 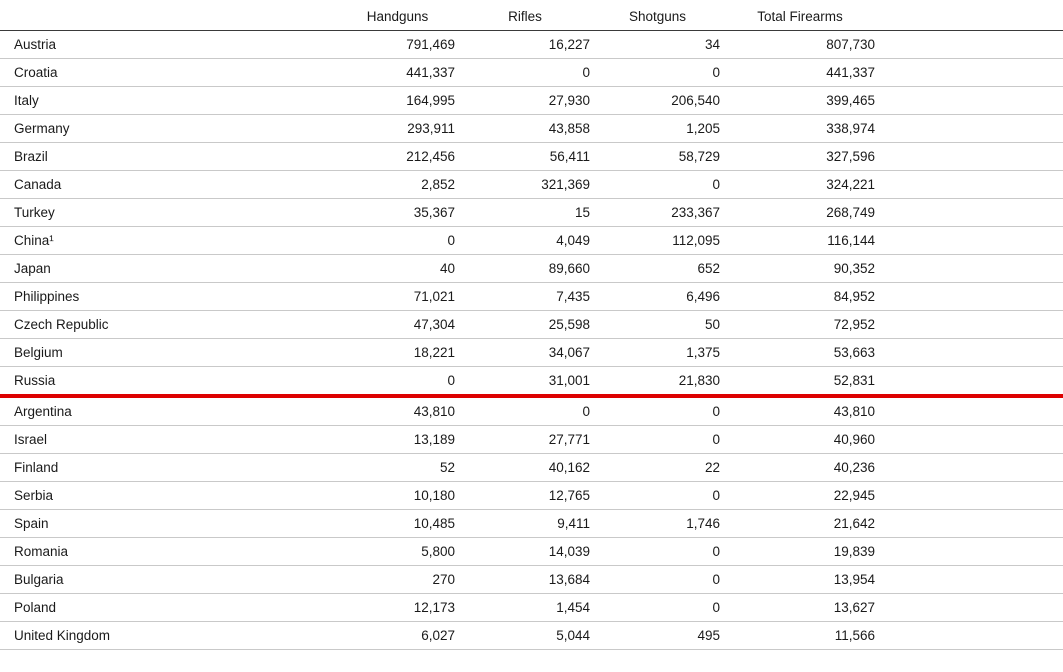 I want to click on total-cell: 13,954, so click(x=854, y=579).